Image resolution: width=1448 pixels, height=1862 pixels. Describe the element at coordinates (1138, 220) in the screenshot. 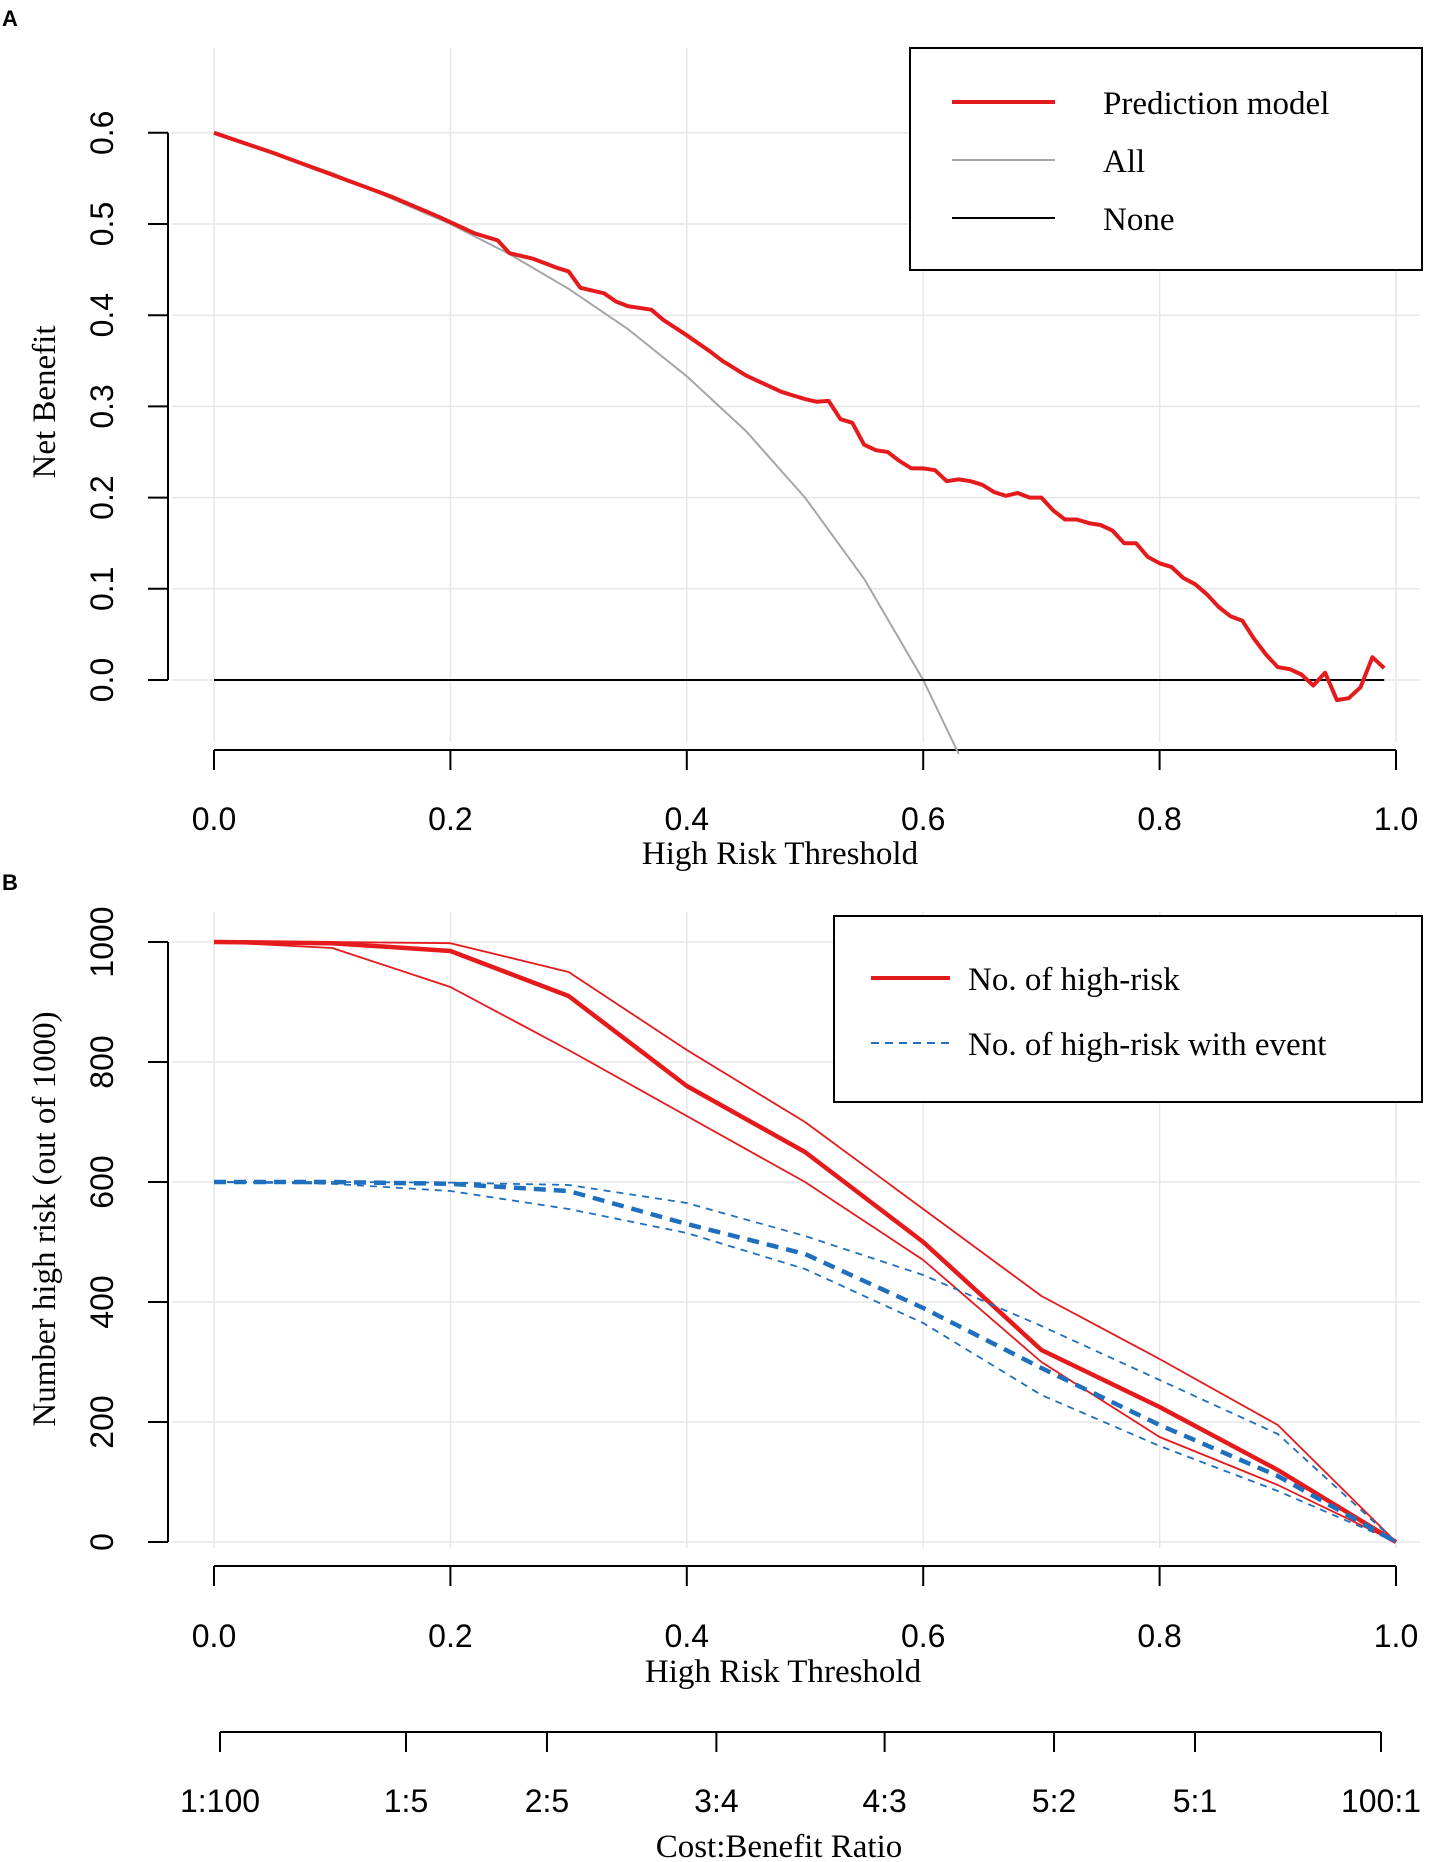

I see `legend-label-none: None` at that location.